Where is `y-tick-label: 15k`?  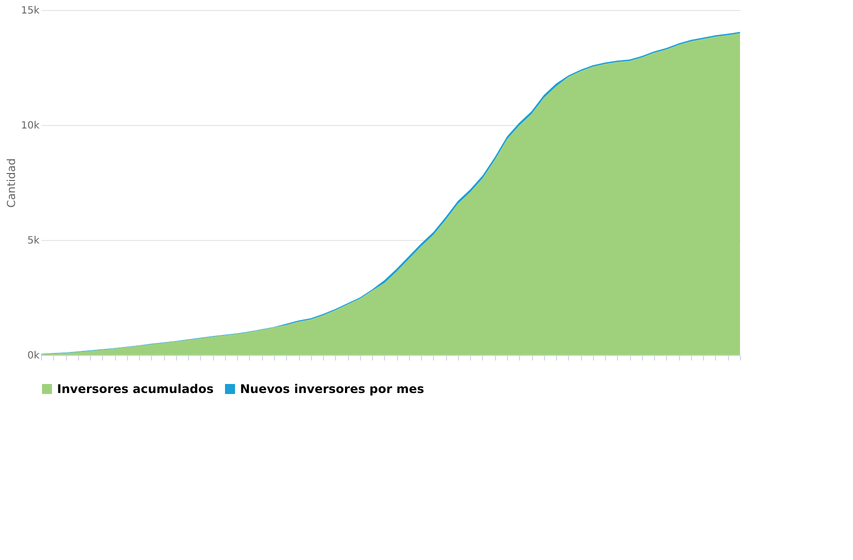
y-tick-label: 15k is located at coordinates (30, 11).